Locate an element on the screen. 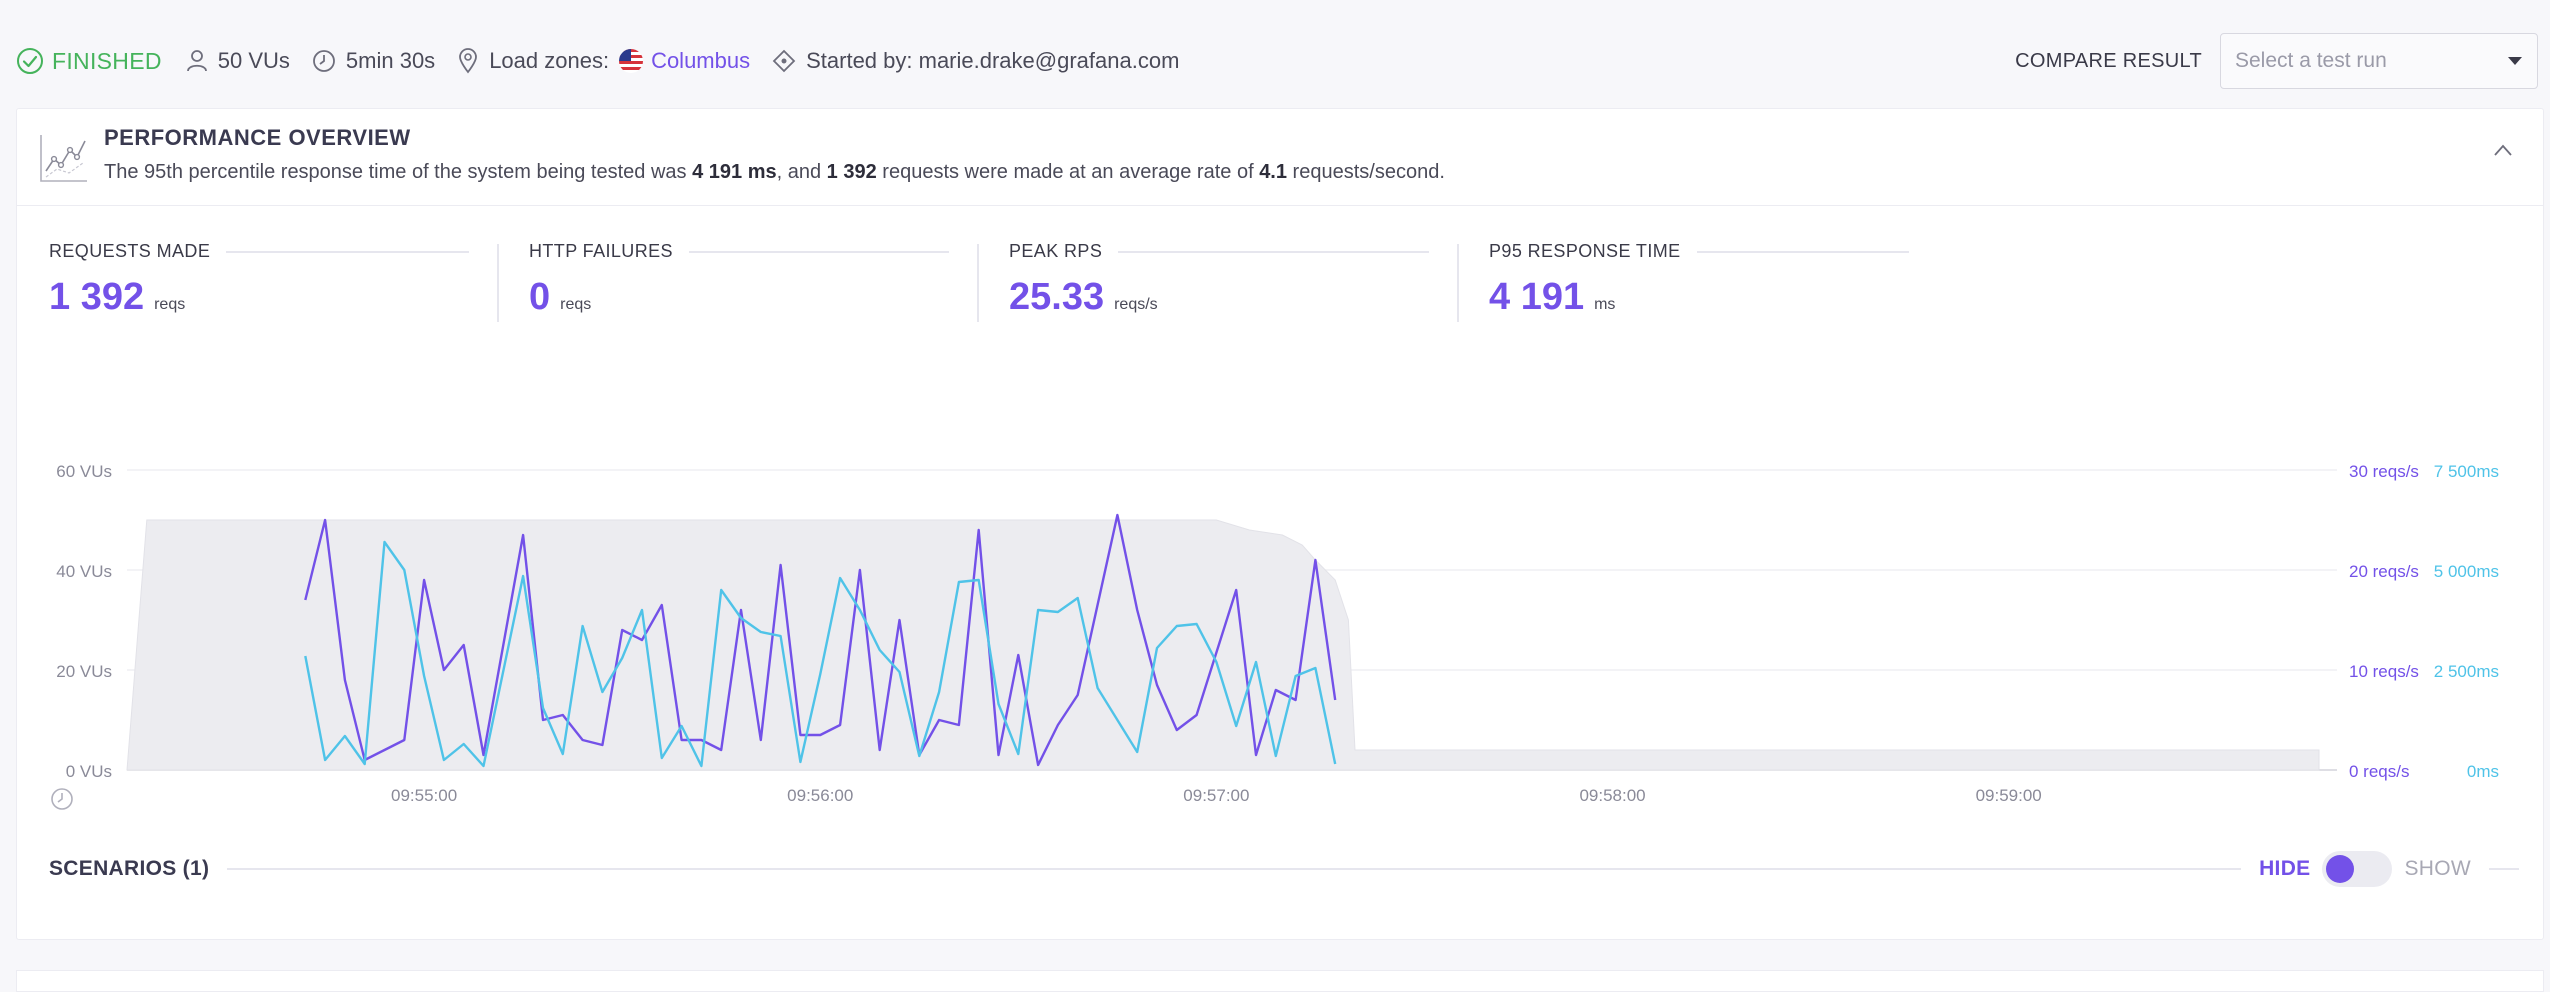 The height and width of the screenshot is (992, 2550). x-axis-tick-label: 09:55:00 is located at coordinates (424, 795).